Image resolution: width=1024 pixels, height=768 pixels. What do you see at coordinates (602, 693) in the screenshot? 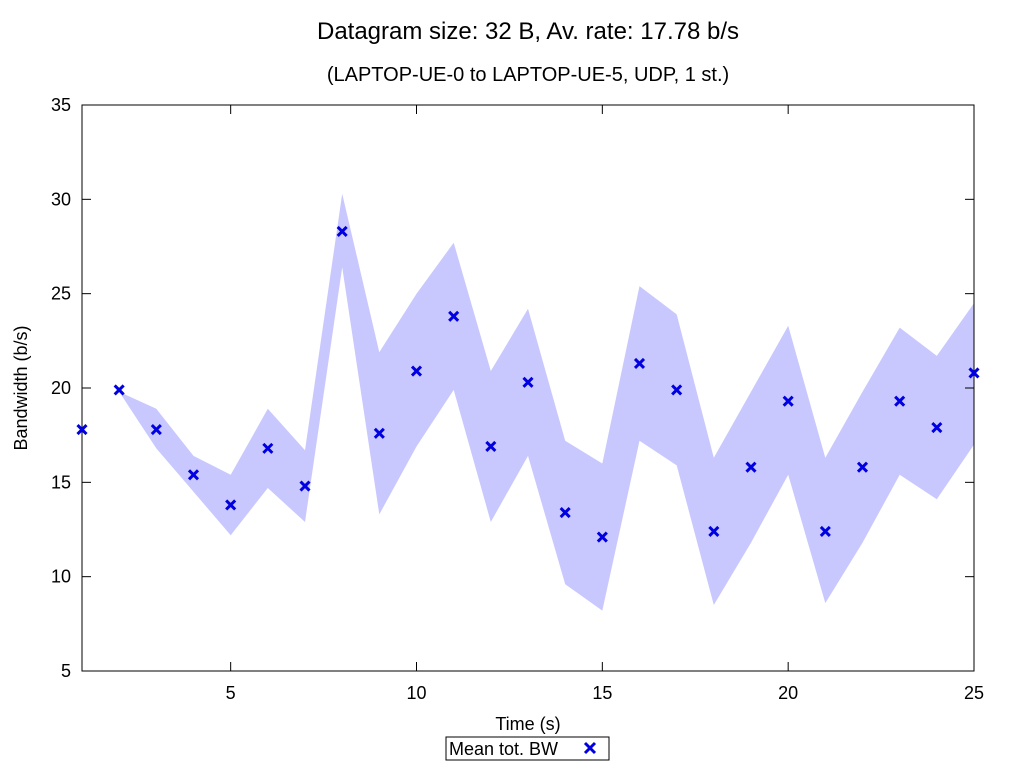
I see `x-tick-label: 15` at bounding box center [602, 693].